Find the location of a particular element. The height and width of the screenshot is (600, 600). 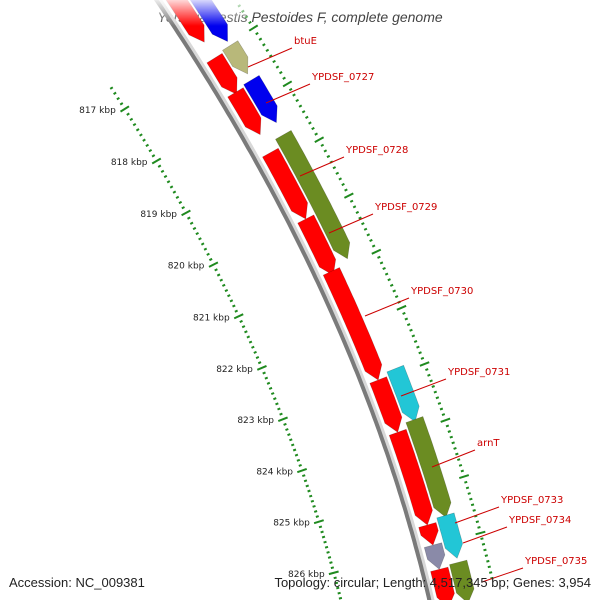

kbp-tick-label: 826 kbp is located at coordinates (306, 575).